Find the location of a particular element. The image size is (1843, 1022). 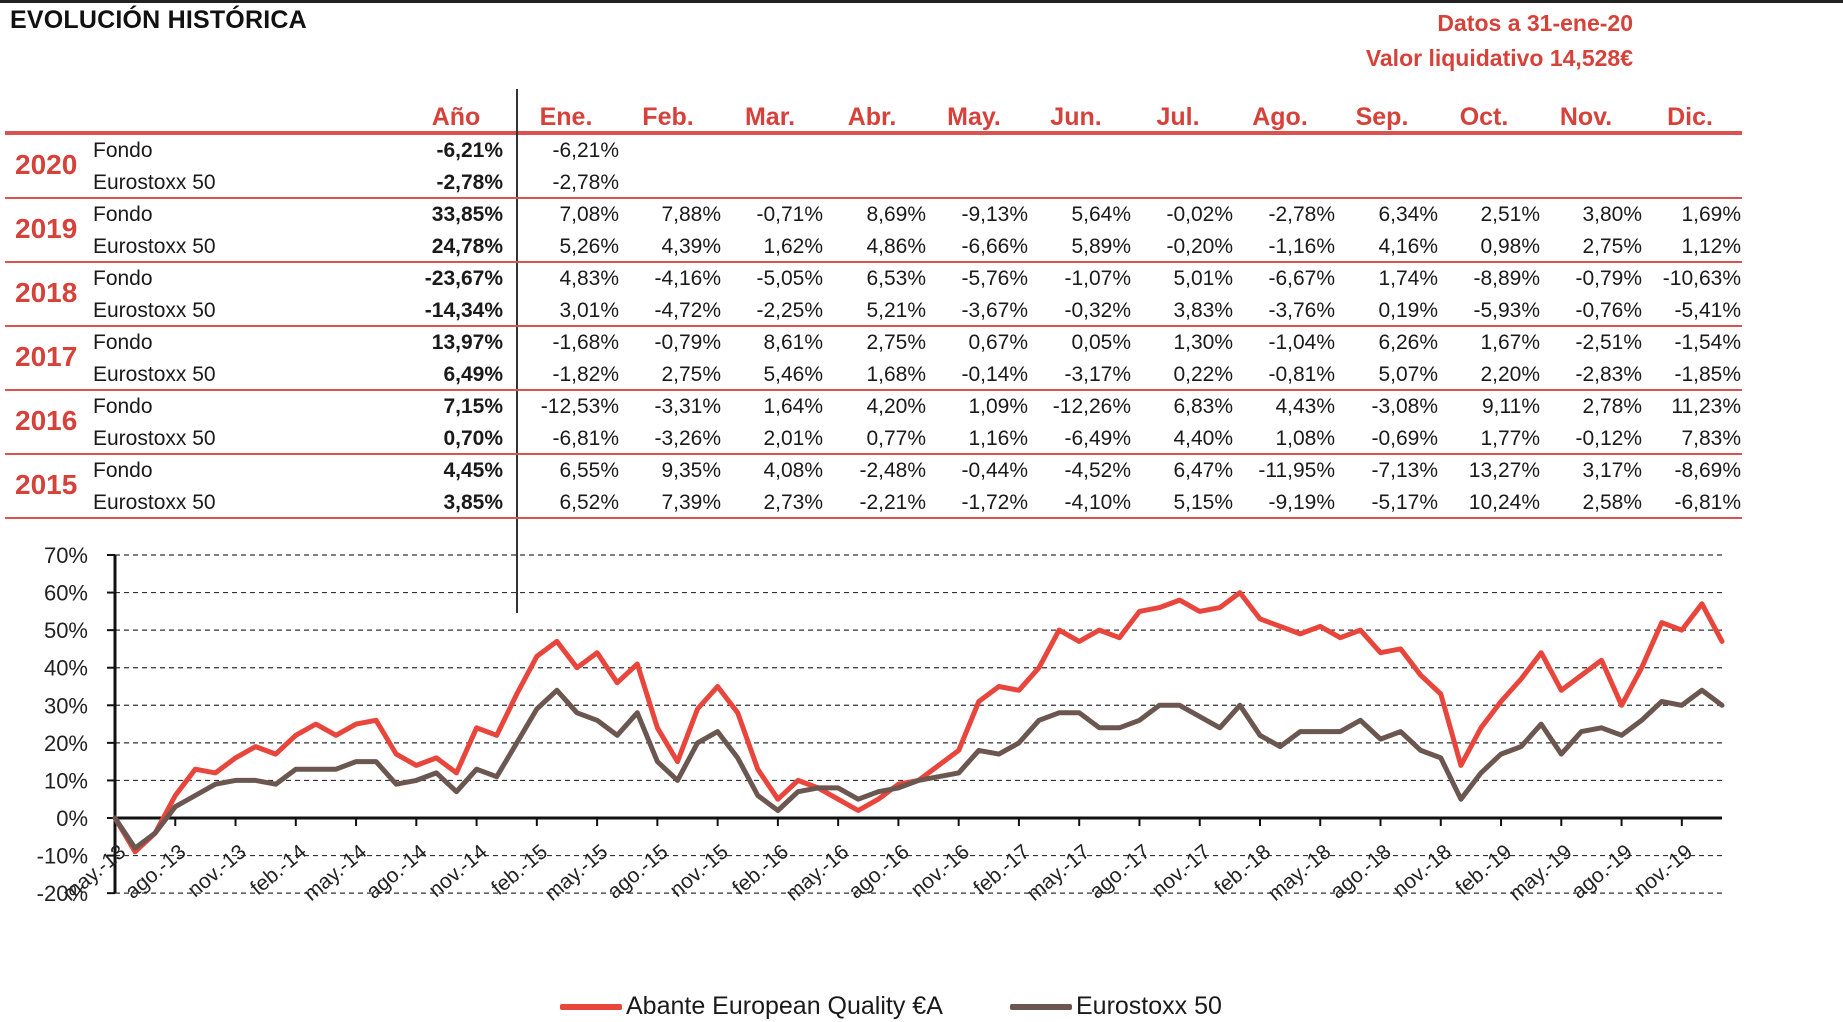

x-tick-label: may.-19 is located at coordinates (1541, 872).